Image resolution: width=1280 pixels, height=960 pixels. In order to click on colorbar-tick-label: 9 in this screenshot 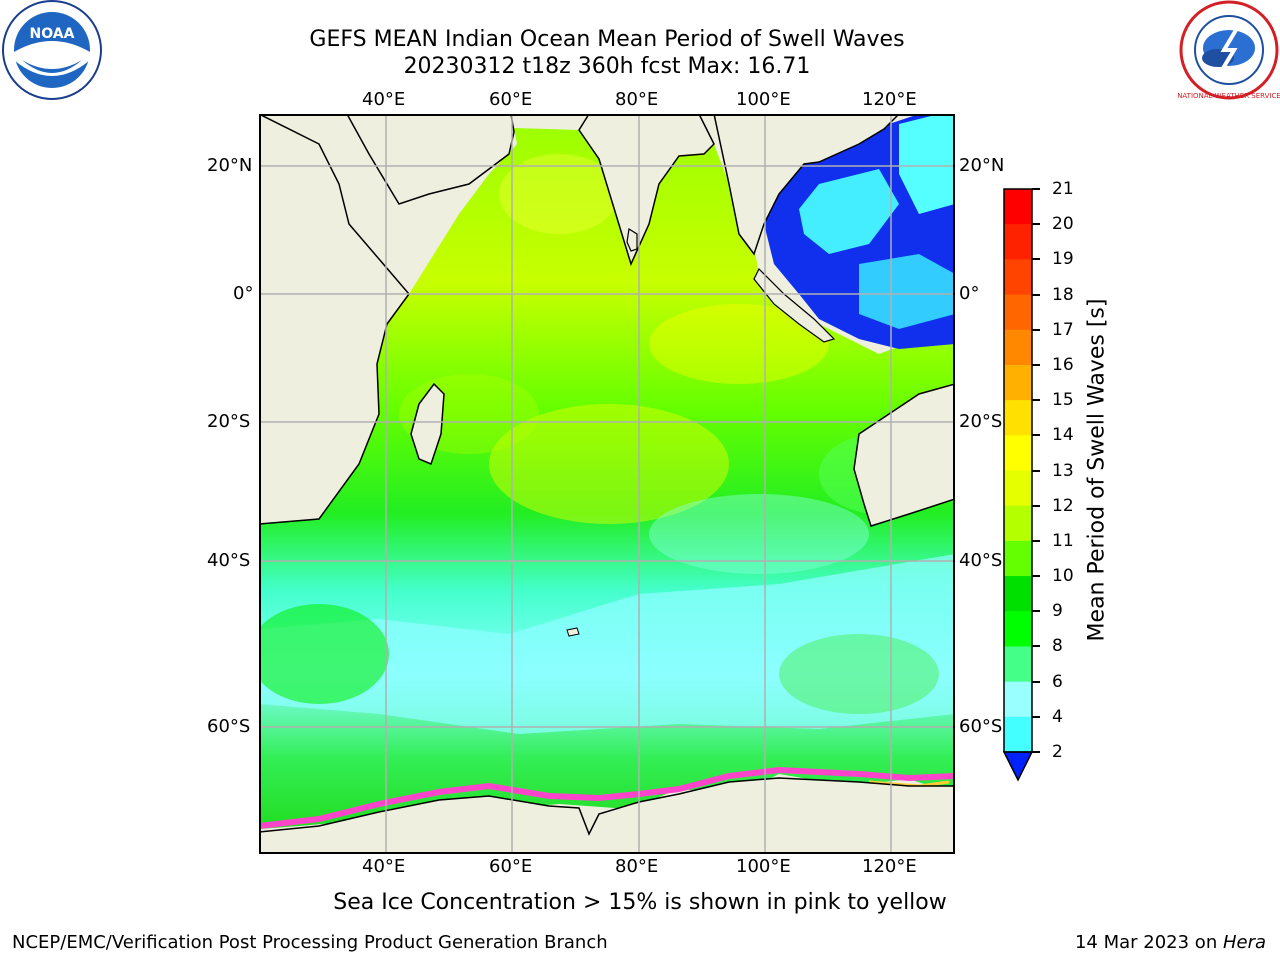, I will do `click(1057, 611)`.